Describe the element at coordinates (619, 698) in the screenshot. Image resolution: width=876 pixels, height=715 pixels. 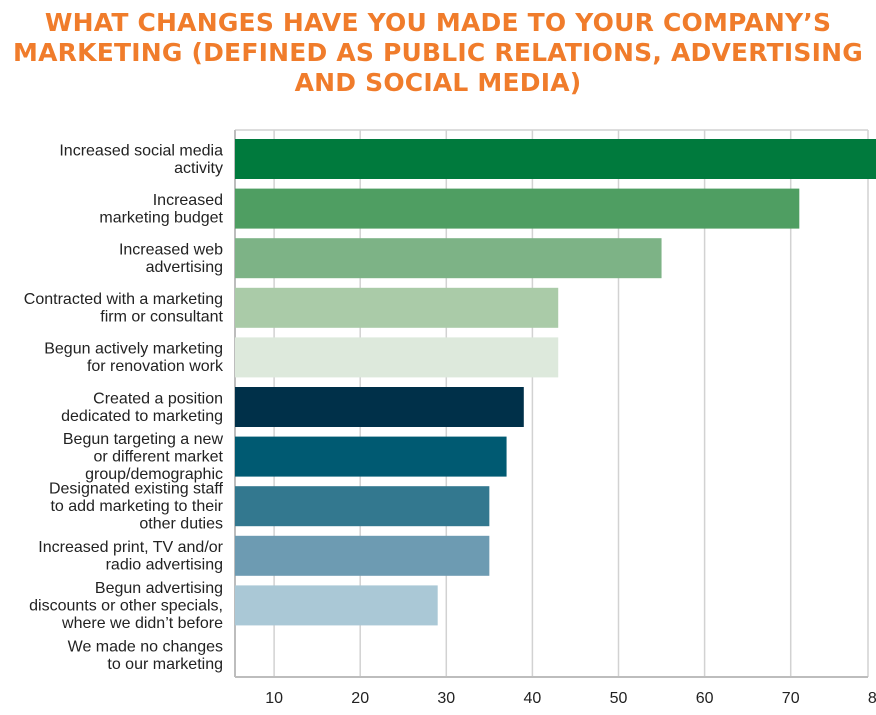
I see `x-tick-label: 50` at that location.